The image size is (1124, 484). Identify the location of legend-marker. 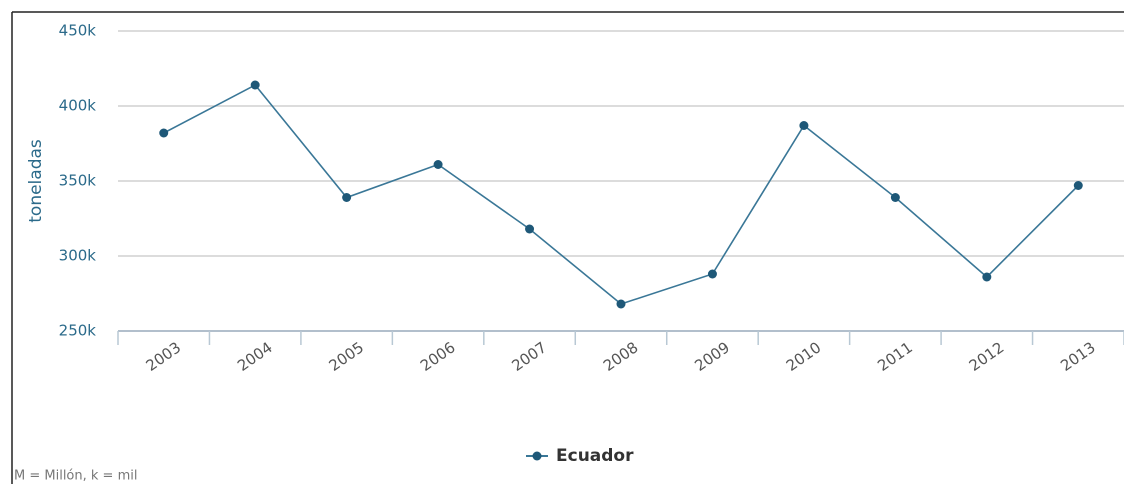
(537, 456).